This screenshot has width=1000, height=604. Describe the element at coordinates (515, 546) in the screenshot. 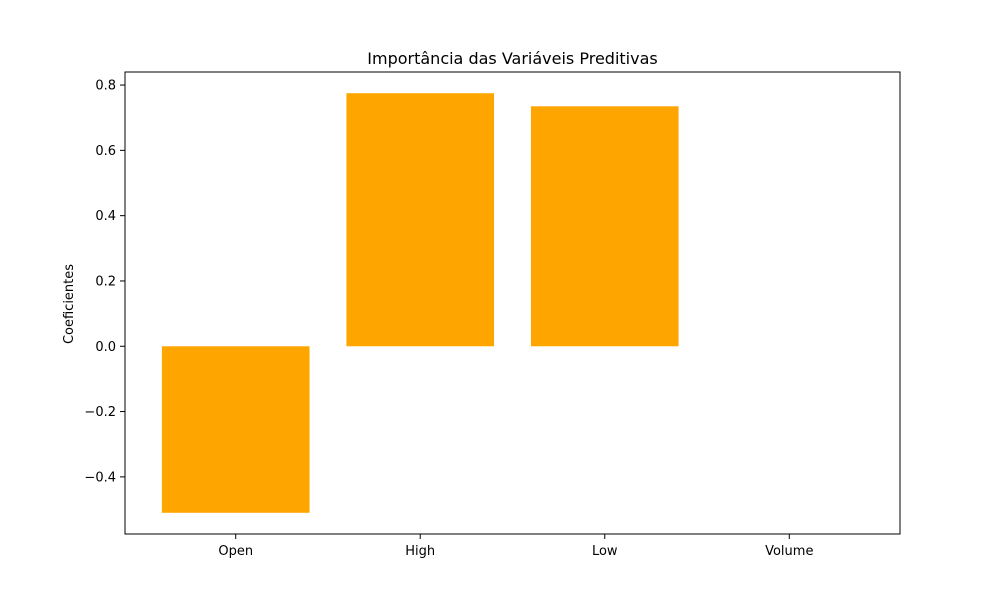

I see `x-ticks-layer: Open High Low Volume` at that location.